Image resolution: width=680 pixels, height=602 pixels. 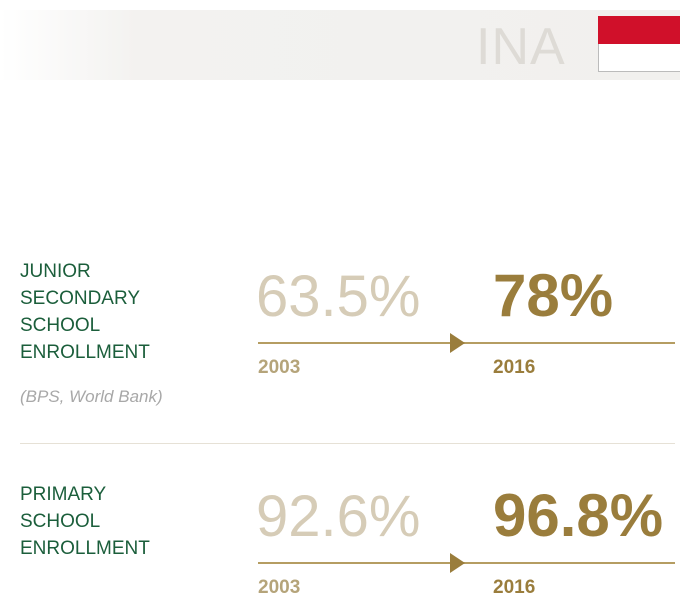 I want to click on before-value: 63.5%, so click(x=338, y=296).